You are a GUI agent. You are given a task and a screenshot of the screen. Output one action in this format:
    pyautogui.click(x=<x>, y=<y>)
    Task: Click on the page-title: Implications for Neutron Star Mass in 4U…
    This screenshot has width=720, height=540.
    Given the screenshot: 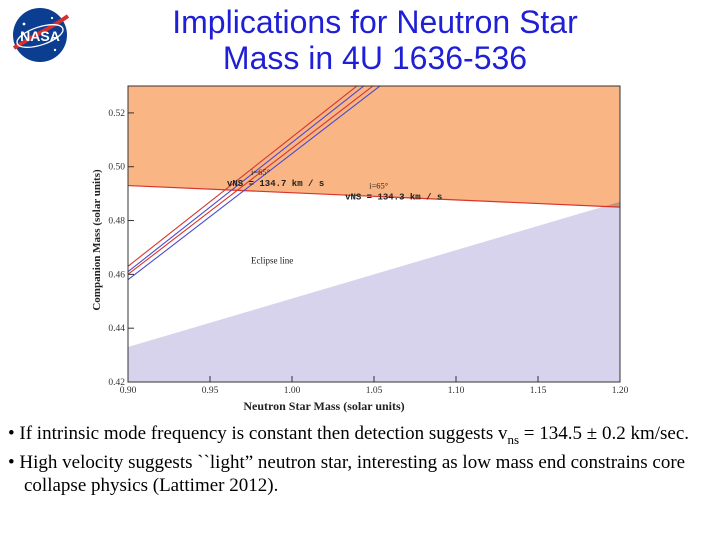 What is the action you would take?
    pyautogui.click(x=375, y=40)
    